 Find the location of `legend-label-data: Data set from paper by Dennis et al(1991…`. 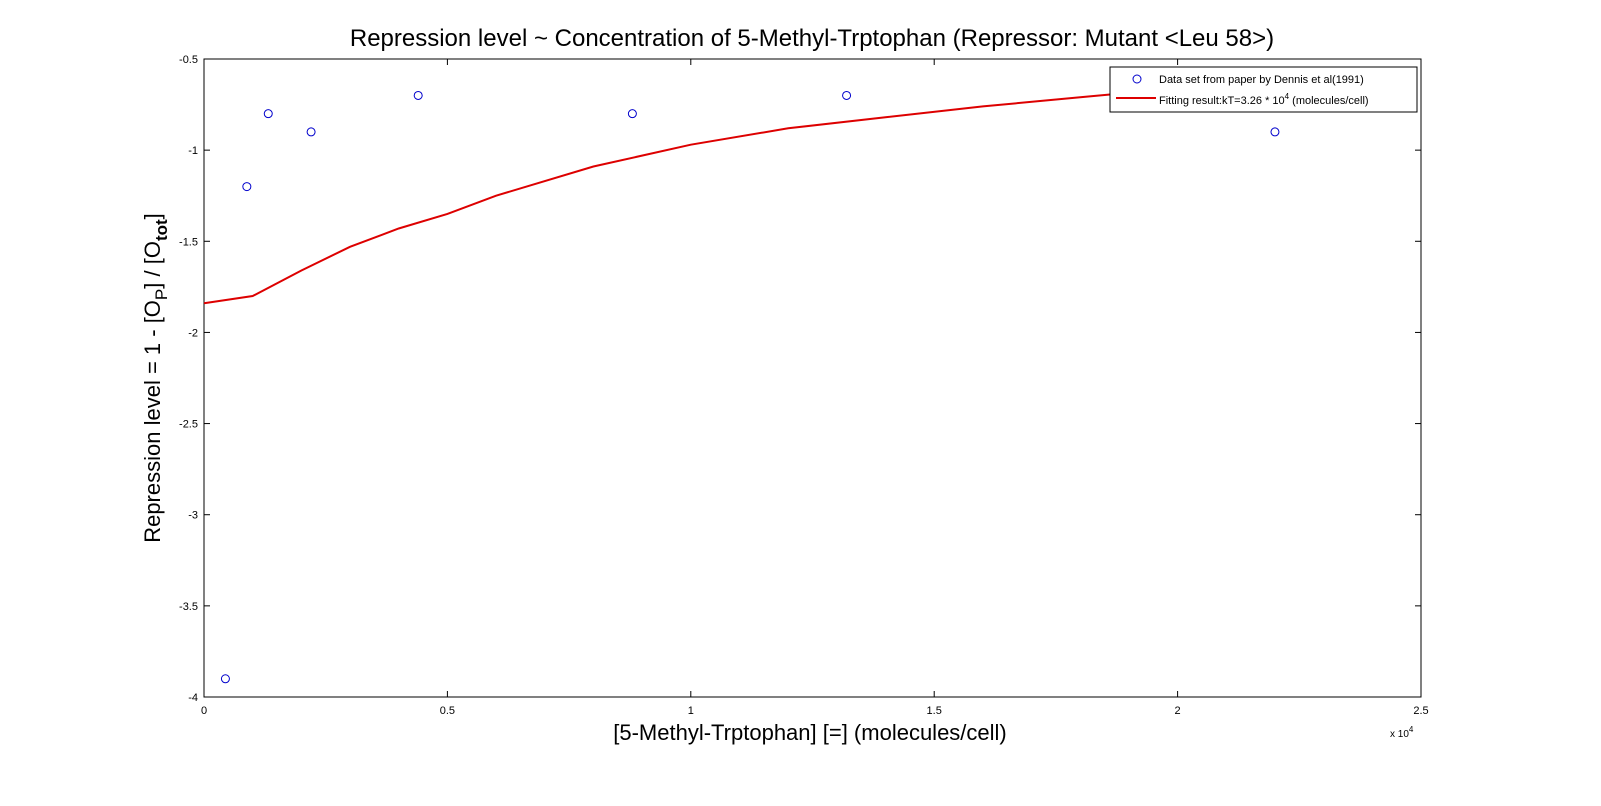

legend-label-data: Data set from paper by Dennis et al(1991… is located at coordinates (1261, 80).